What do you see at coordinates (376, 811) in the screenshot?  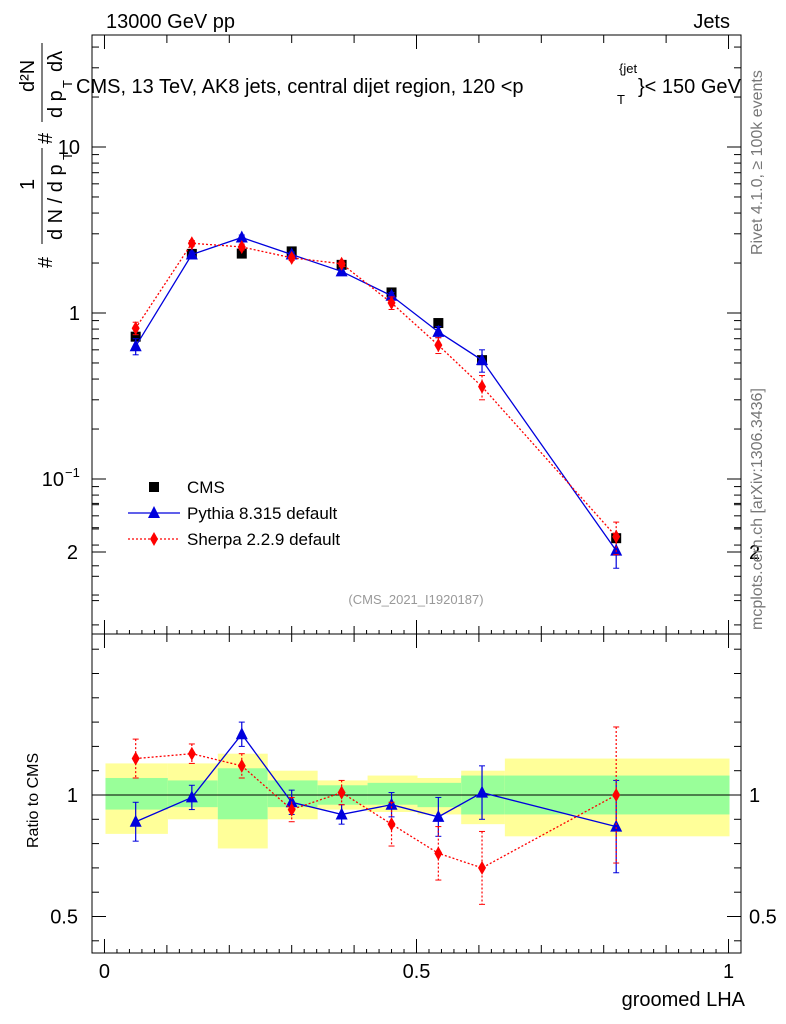 I see `ratio-series-1-line` at bounding box center [376, 811].